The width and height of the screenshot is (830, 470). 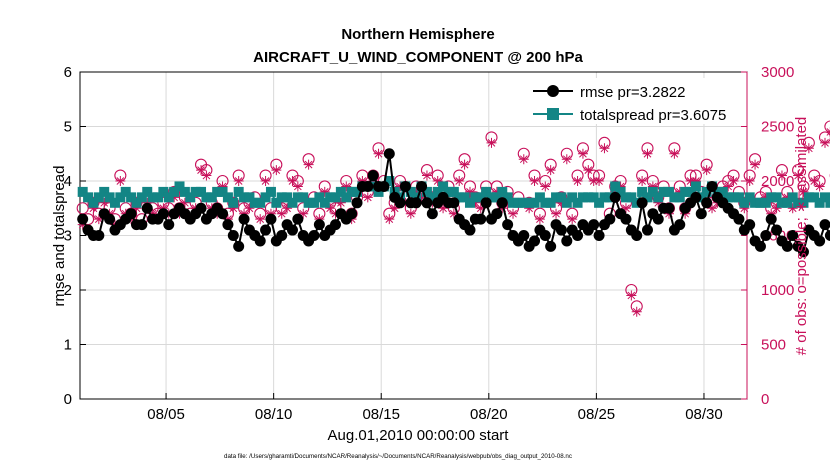 What do you see at coordinates (597, 414) in the screenshot?
I see `x-tick-label: 08/25` at bounding box center [597, 414].